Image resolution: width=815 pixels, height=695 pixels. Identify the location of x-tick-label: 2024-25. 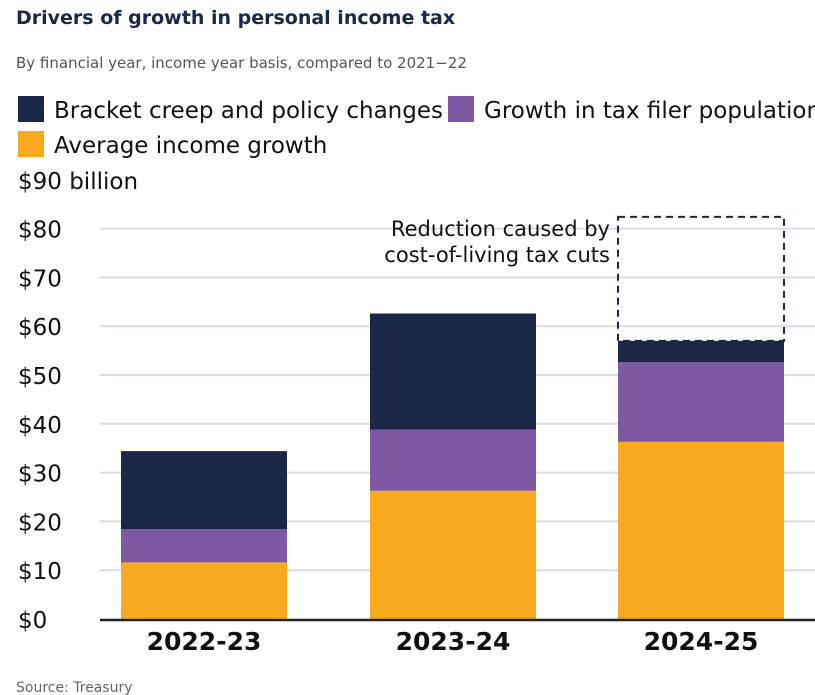
(701, 641).